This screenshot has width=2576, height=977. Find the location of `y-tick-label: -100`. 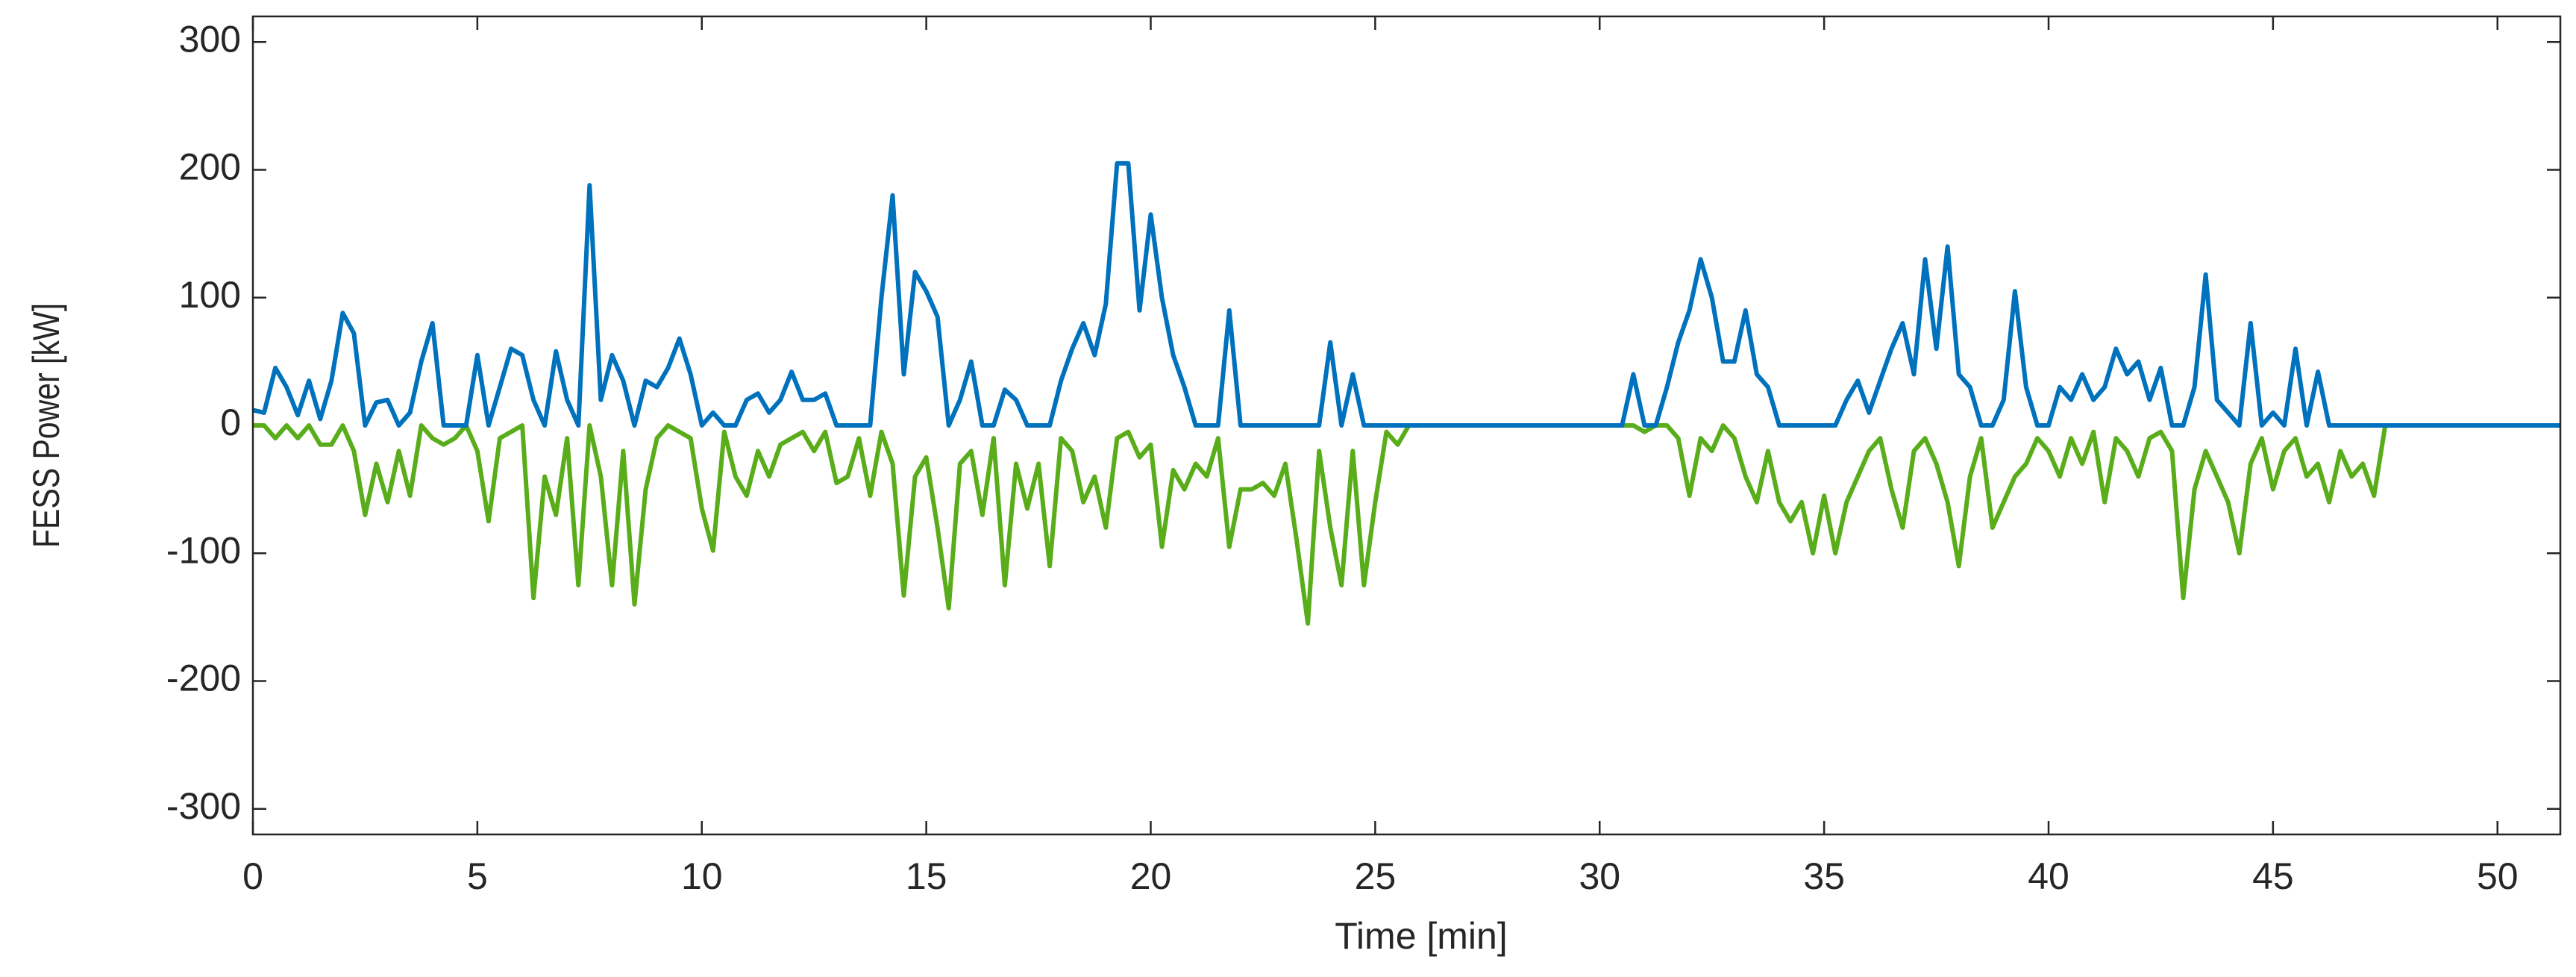

y-tick-label: -100 is located at coordinates (203, 550).